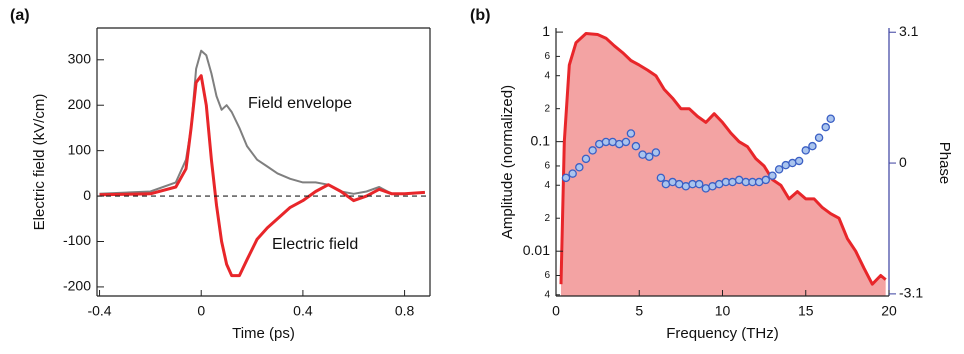 This screenshot has width=964, height=354. Describe the element at coordinates (87, 195) in the screenshot. I see `y-tick-label: 0` at that location.